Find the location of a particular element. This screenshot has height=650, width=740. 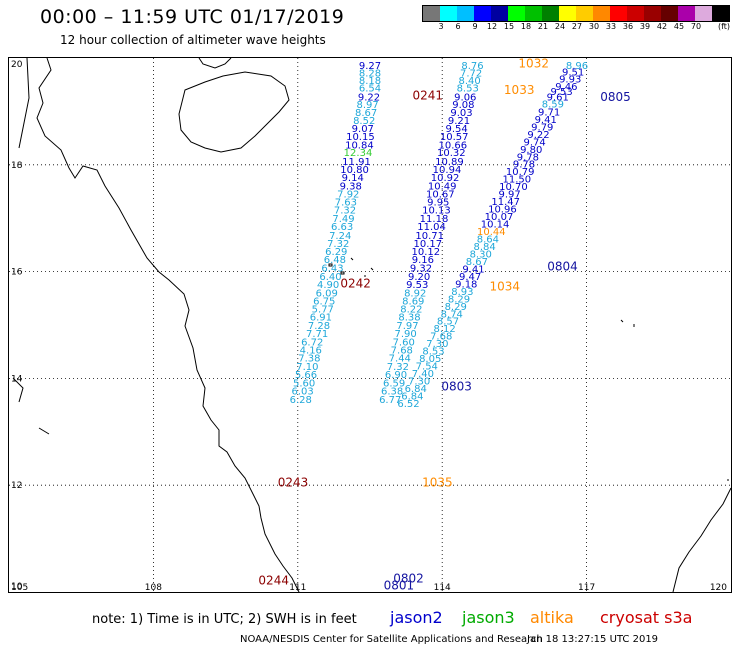

pass-time-label: 0241 is located at coordinates (428, 95).